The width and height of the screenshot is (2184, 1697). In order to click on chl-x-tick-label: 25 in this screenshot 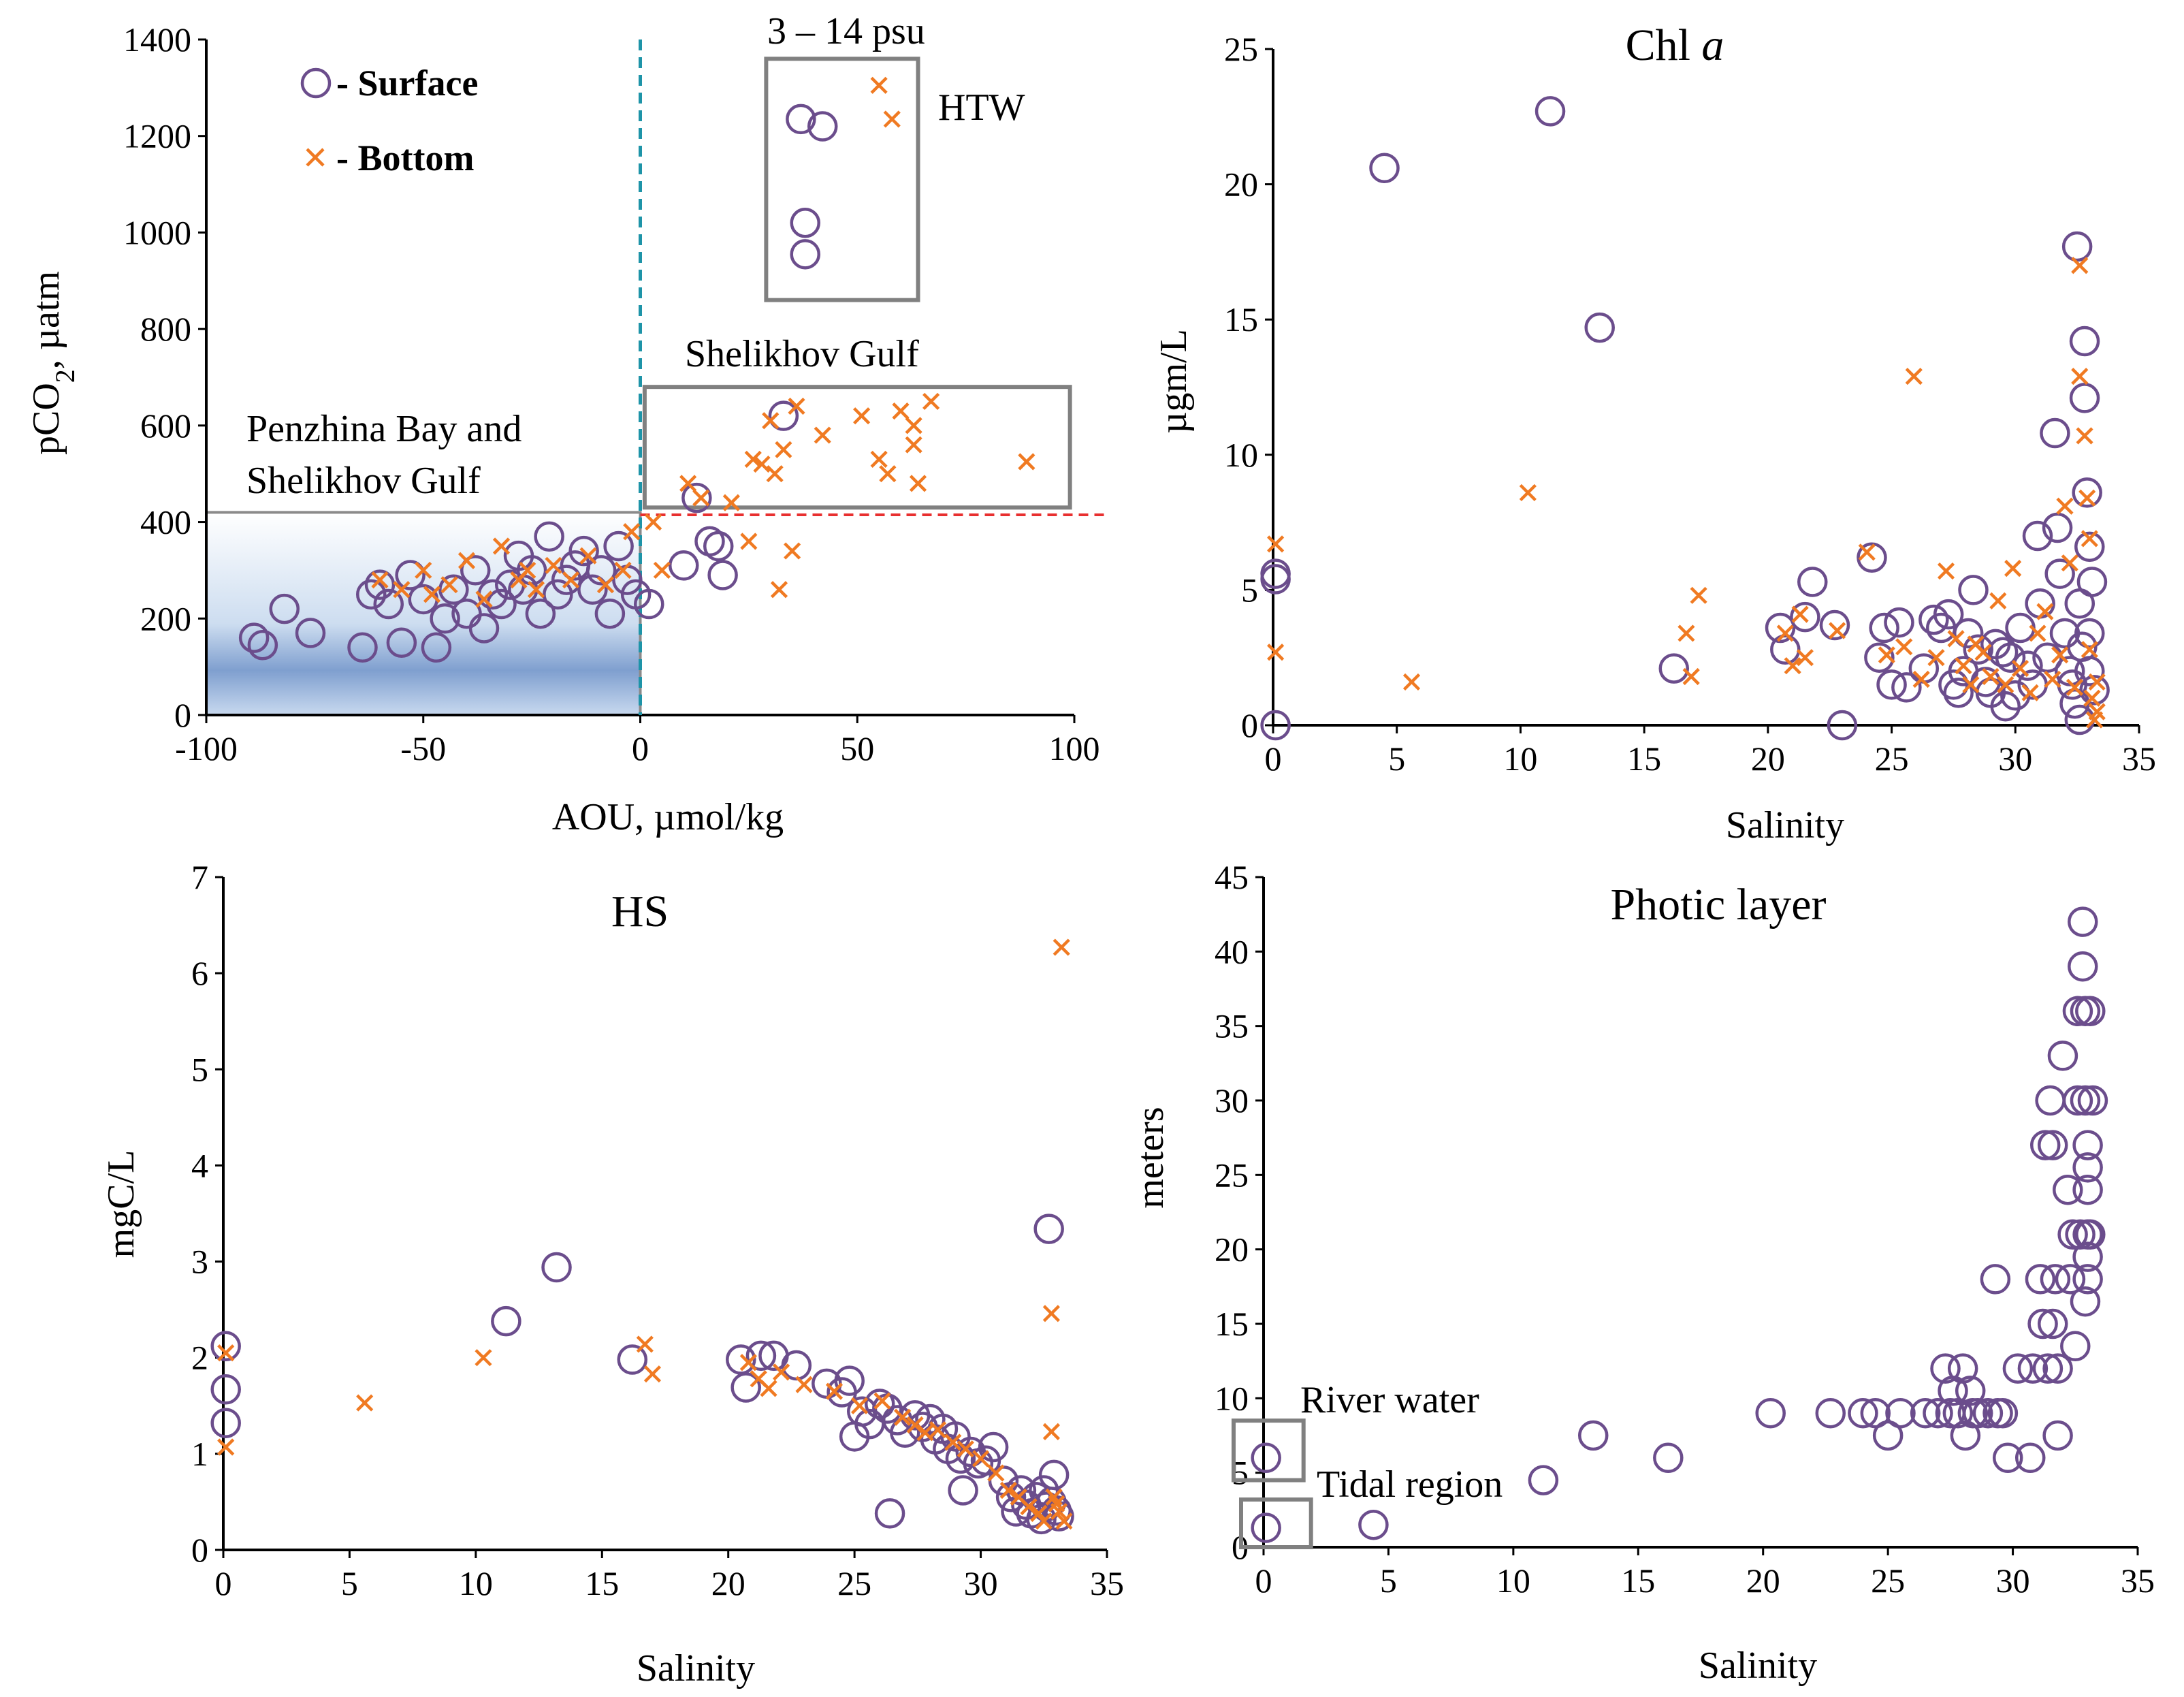, I will do `click(1892, 759)`.